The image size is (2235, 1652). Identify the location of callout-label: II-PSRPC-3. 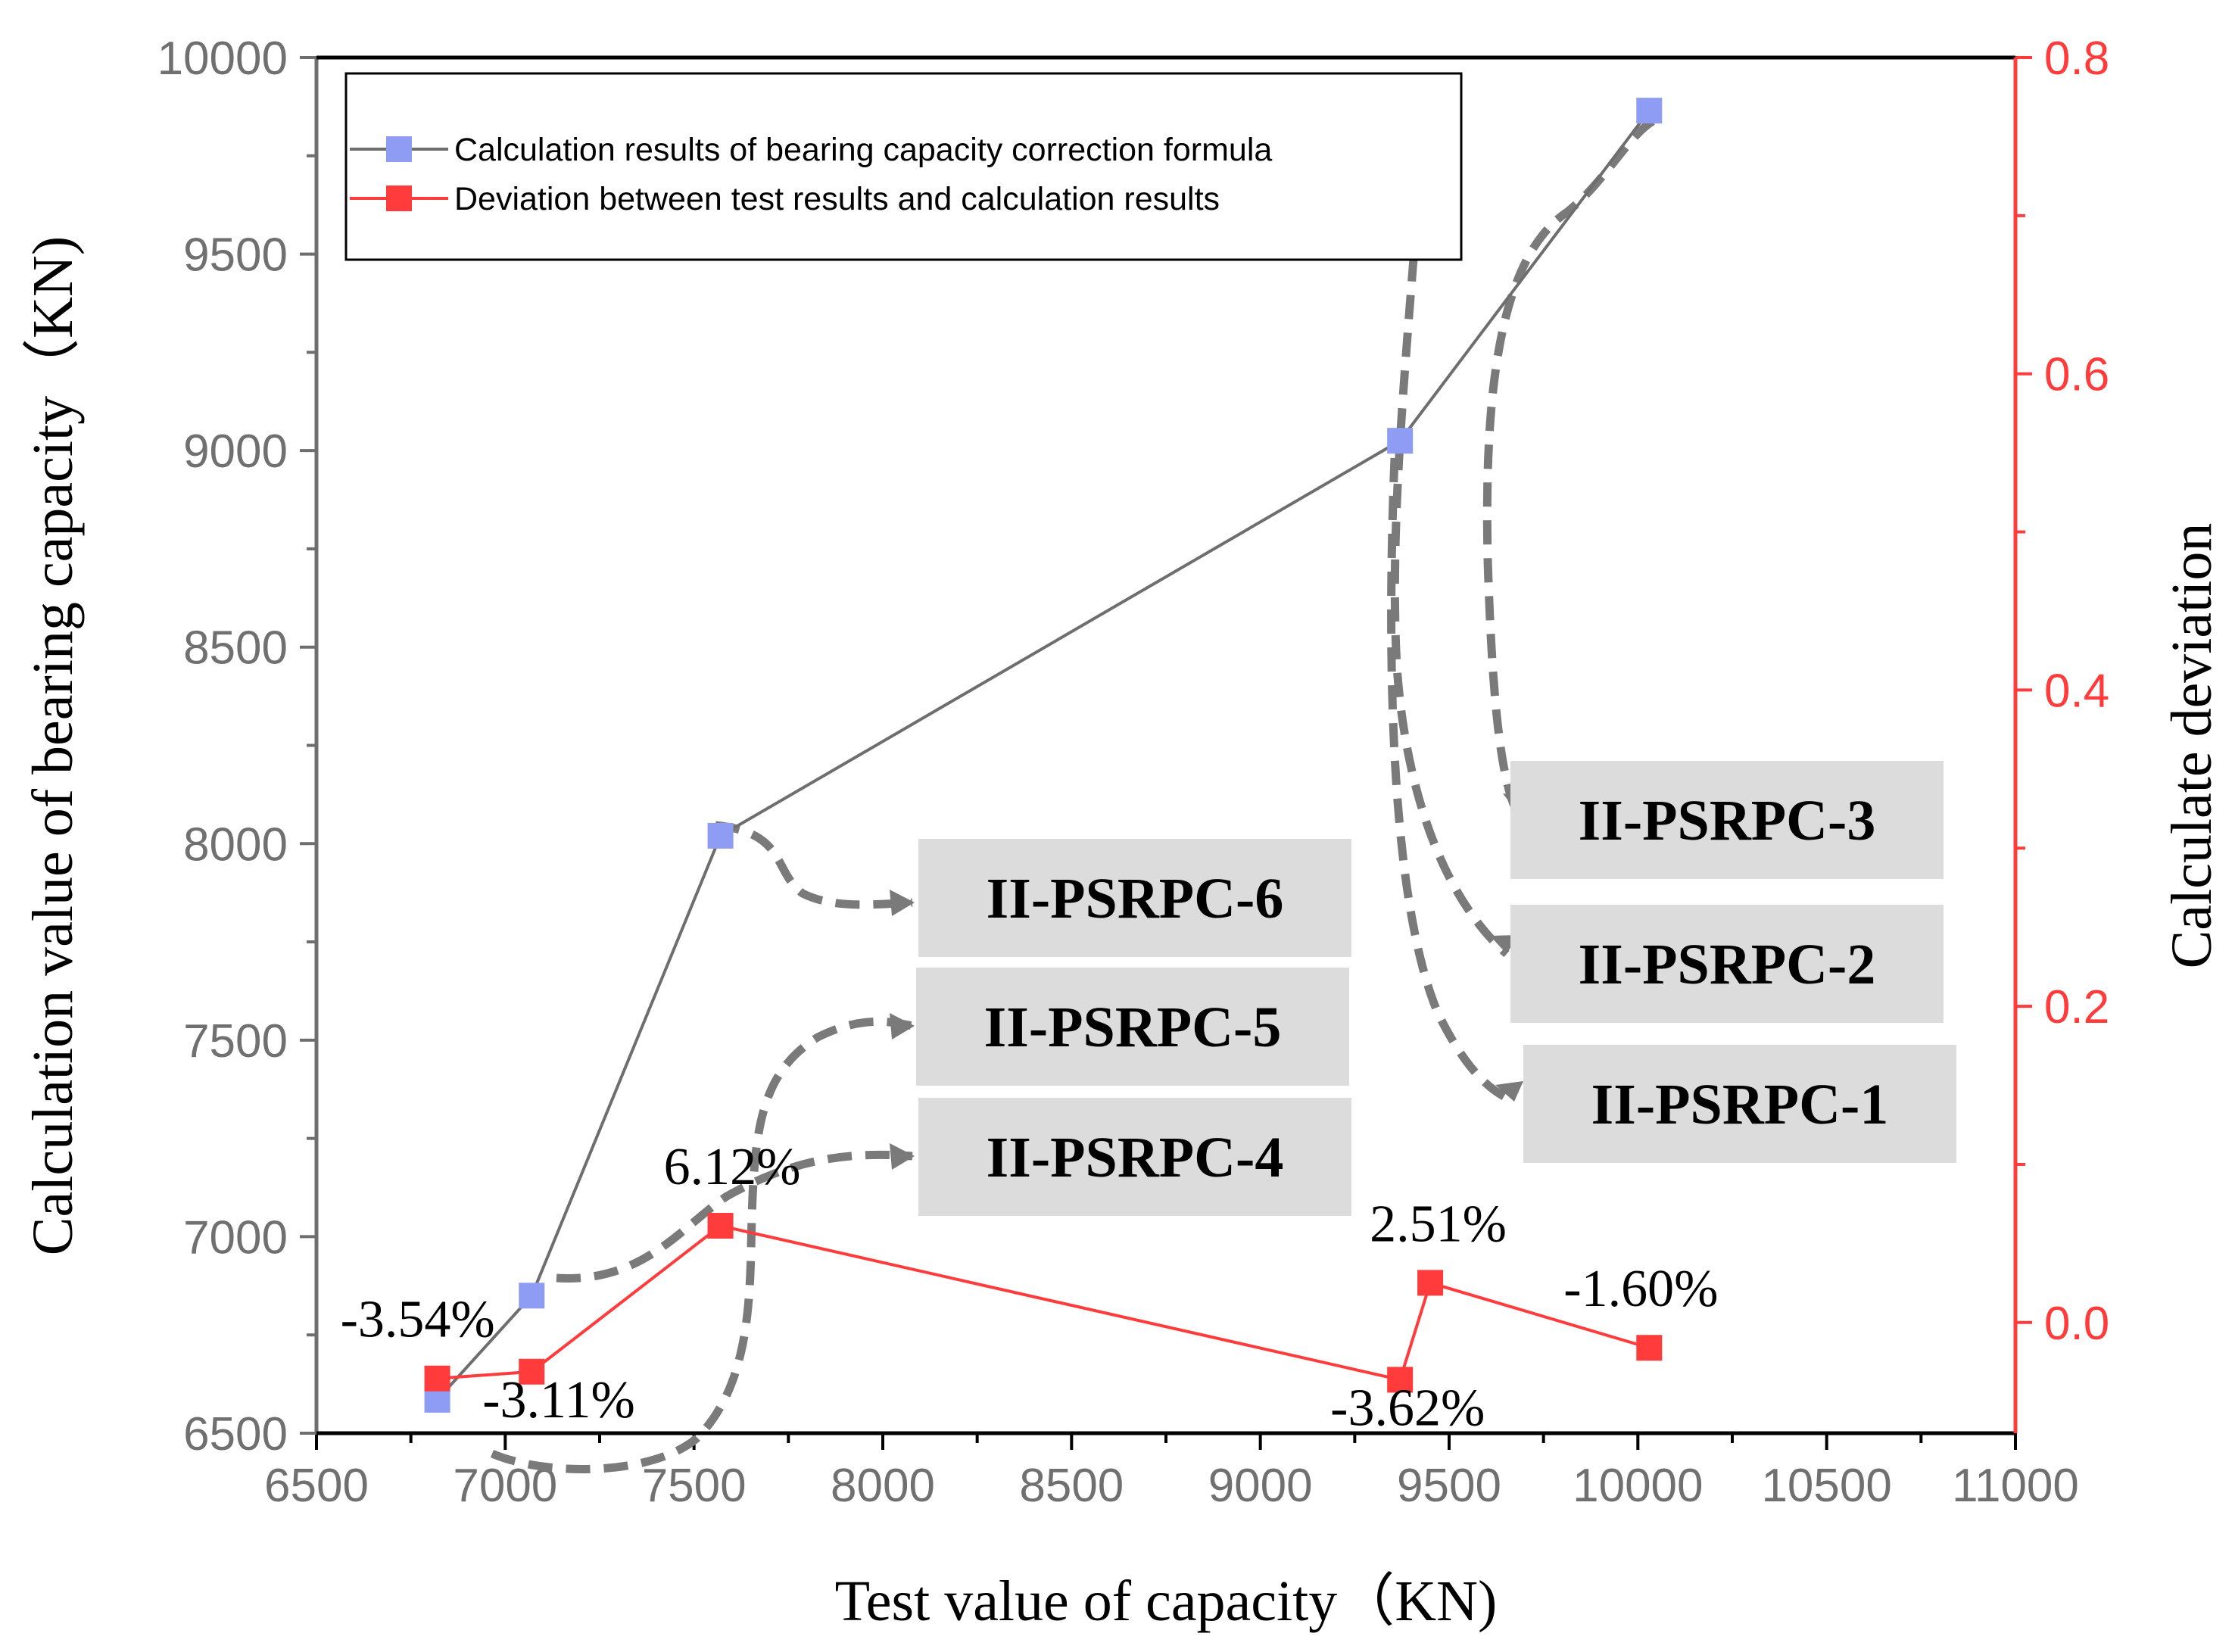
(1727, 820).